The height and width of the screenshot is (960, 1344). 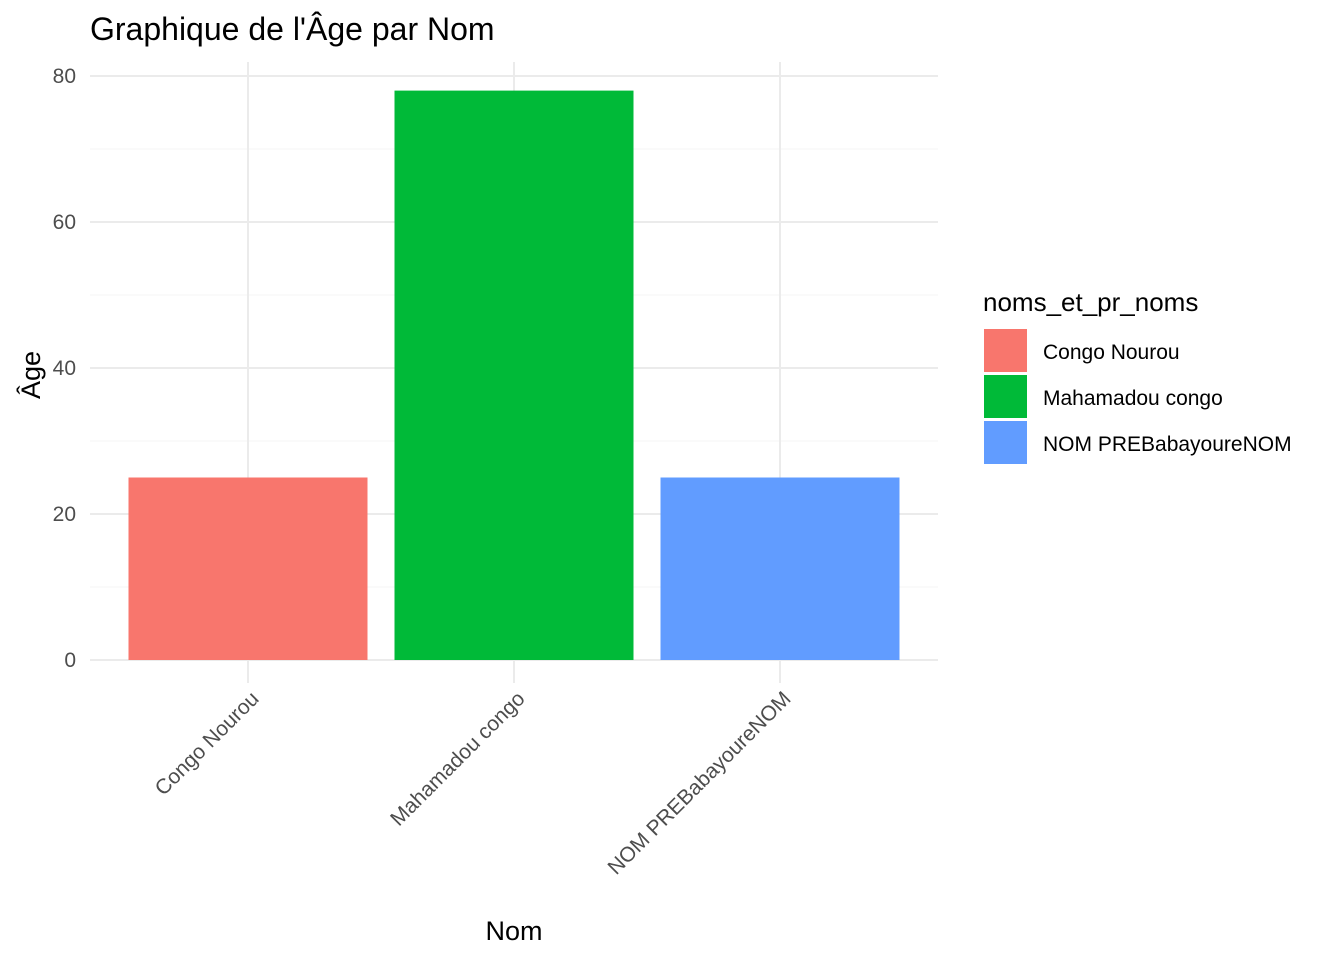 I want to click on legend-label-3: NOM PREBabayoureNOM, so click(x=1167, y=444).